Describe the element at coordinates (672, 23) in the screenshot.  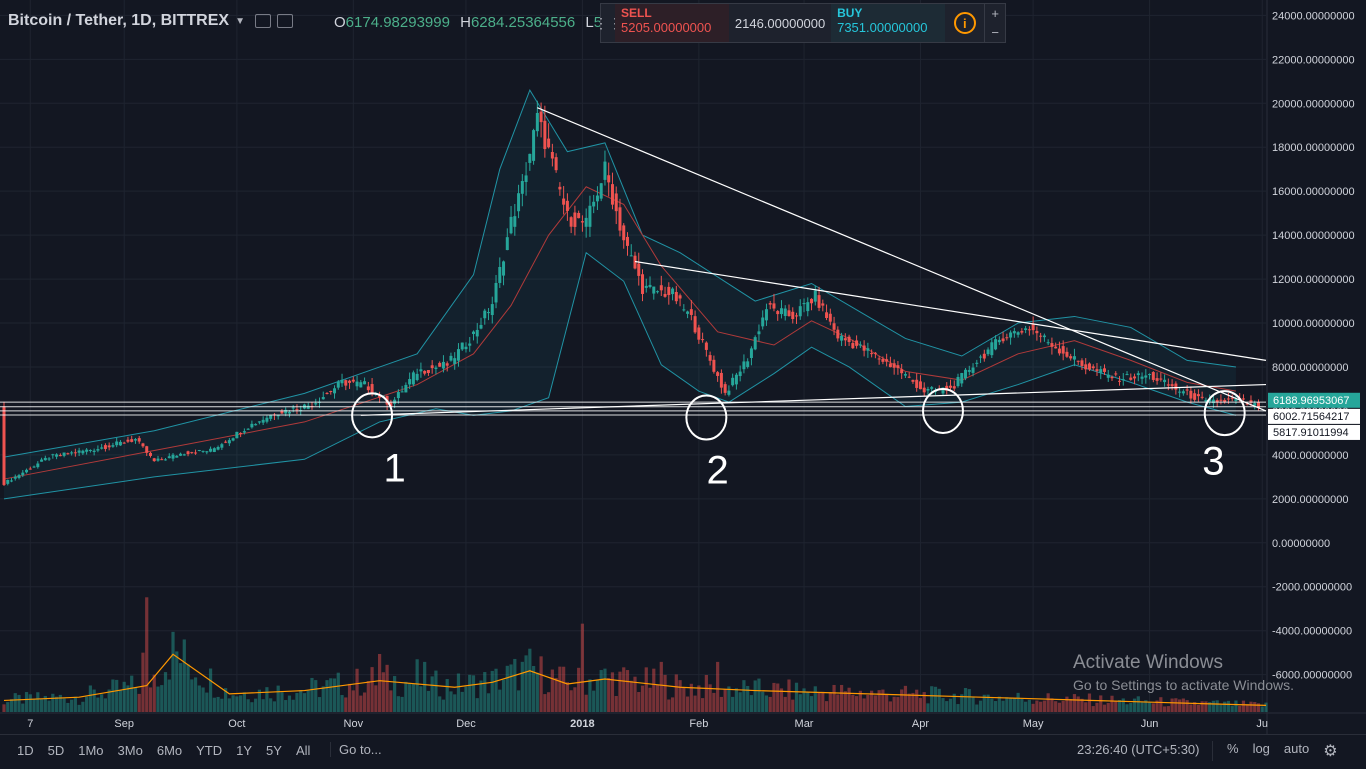
I see `sell-button: SELL 5205.00000000` at that location.